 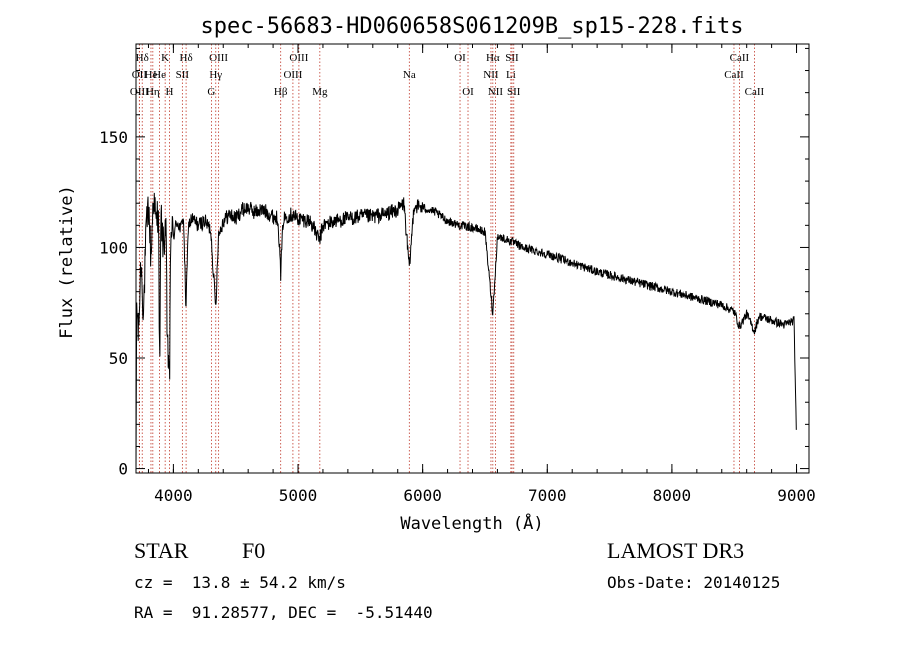 What do you see at coordinates (240, 582) in the screenshot?
I see `redshift-readout: cz = 13.8 ± 54.2 km/s` at bounding box center [240, 582].